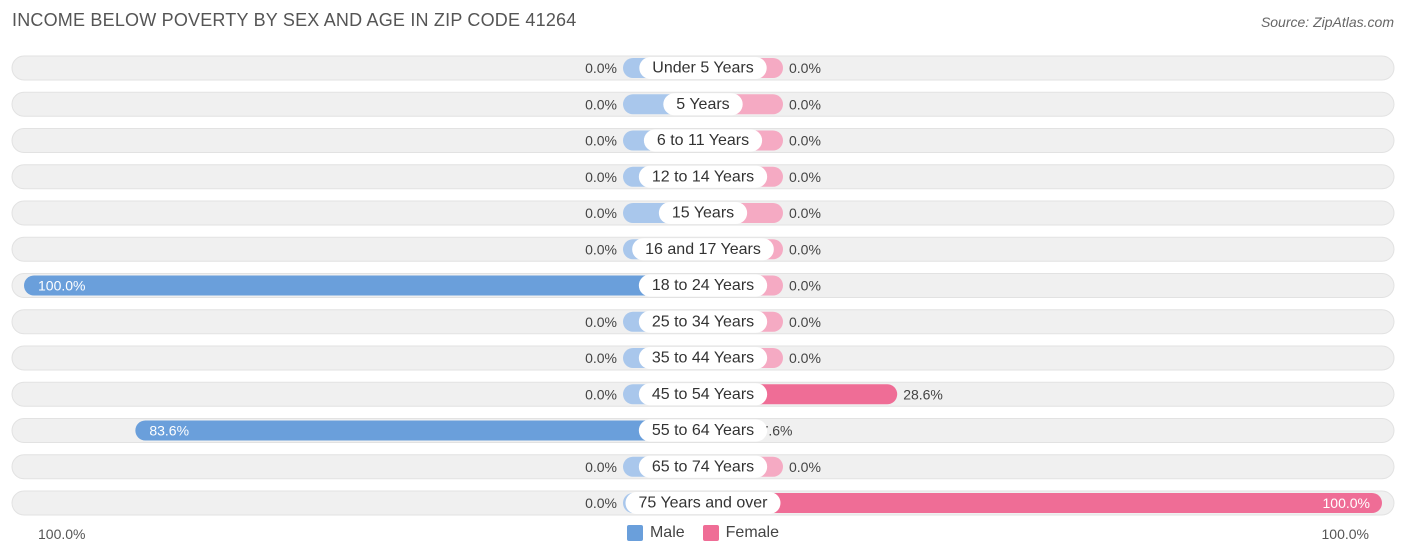 The height and width of the screenshot is (559, 1406). What do you see at coordinates (634, 533) in the screenshot?
I see `legend-swatch-male` at bounding box center [634, 533].